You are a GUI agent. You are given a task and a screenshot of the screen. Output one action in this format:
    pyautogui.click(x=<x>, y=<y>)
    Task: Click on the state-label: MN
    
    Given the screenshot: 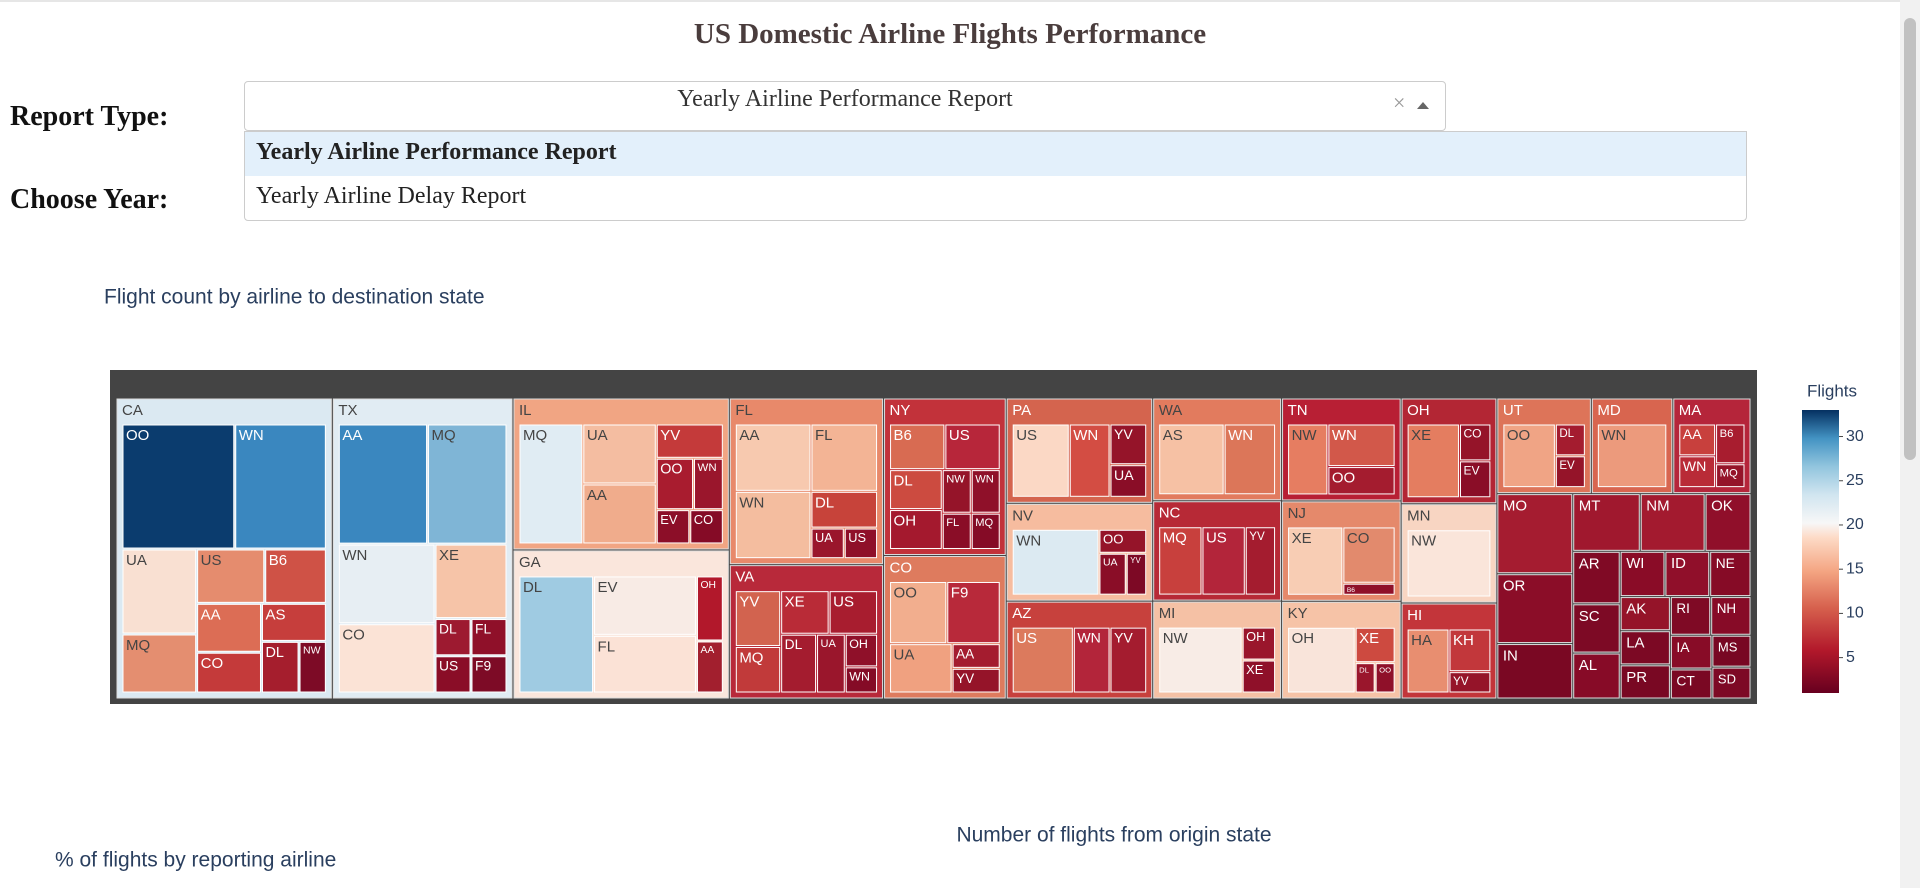 What is the action you would take?
    pyautogui.click(x=1418, y=516)
    